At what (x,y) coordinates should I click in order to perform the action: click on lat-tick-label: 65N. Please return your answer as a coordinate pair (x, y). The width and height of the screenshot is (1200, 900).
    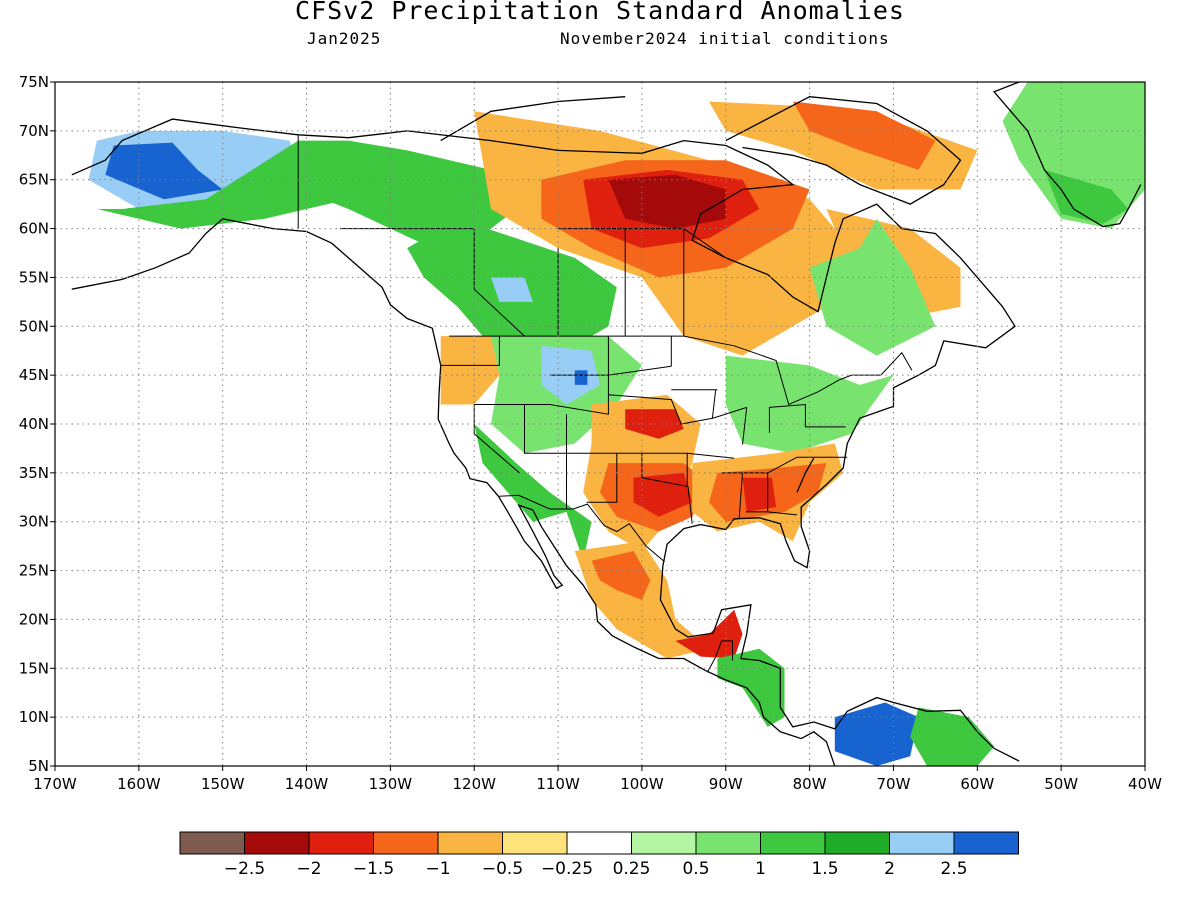
    Looking at the image, I should click on (34, 180).